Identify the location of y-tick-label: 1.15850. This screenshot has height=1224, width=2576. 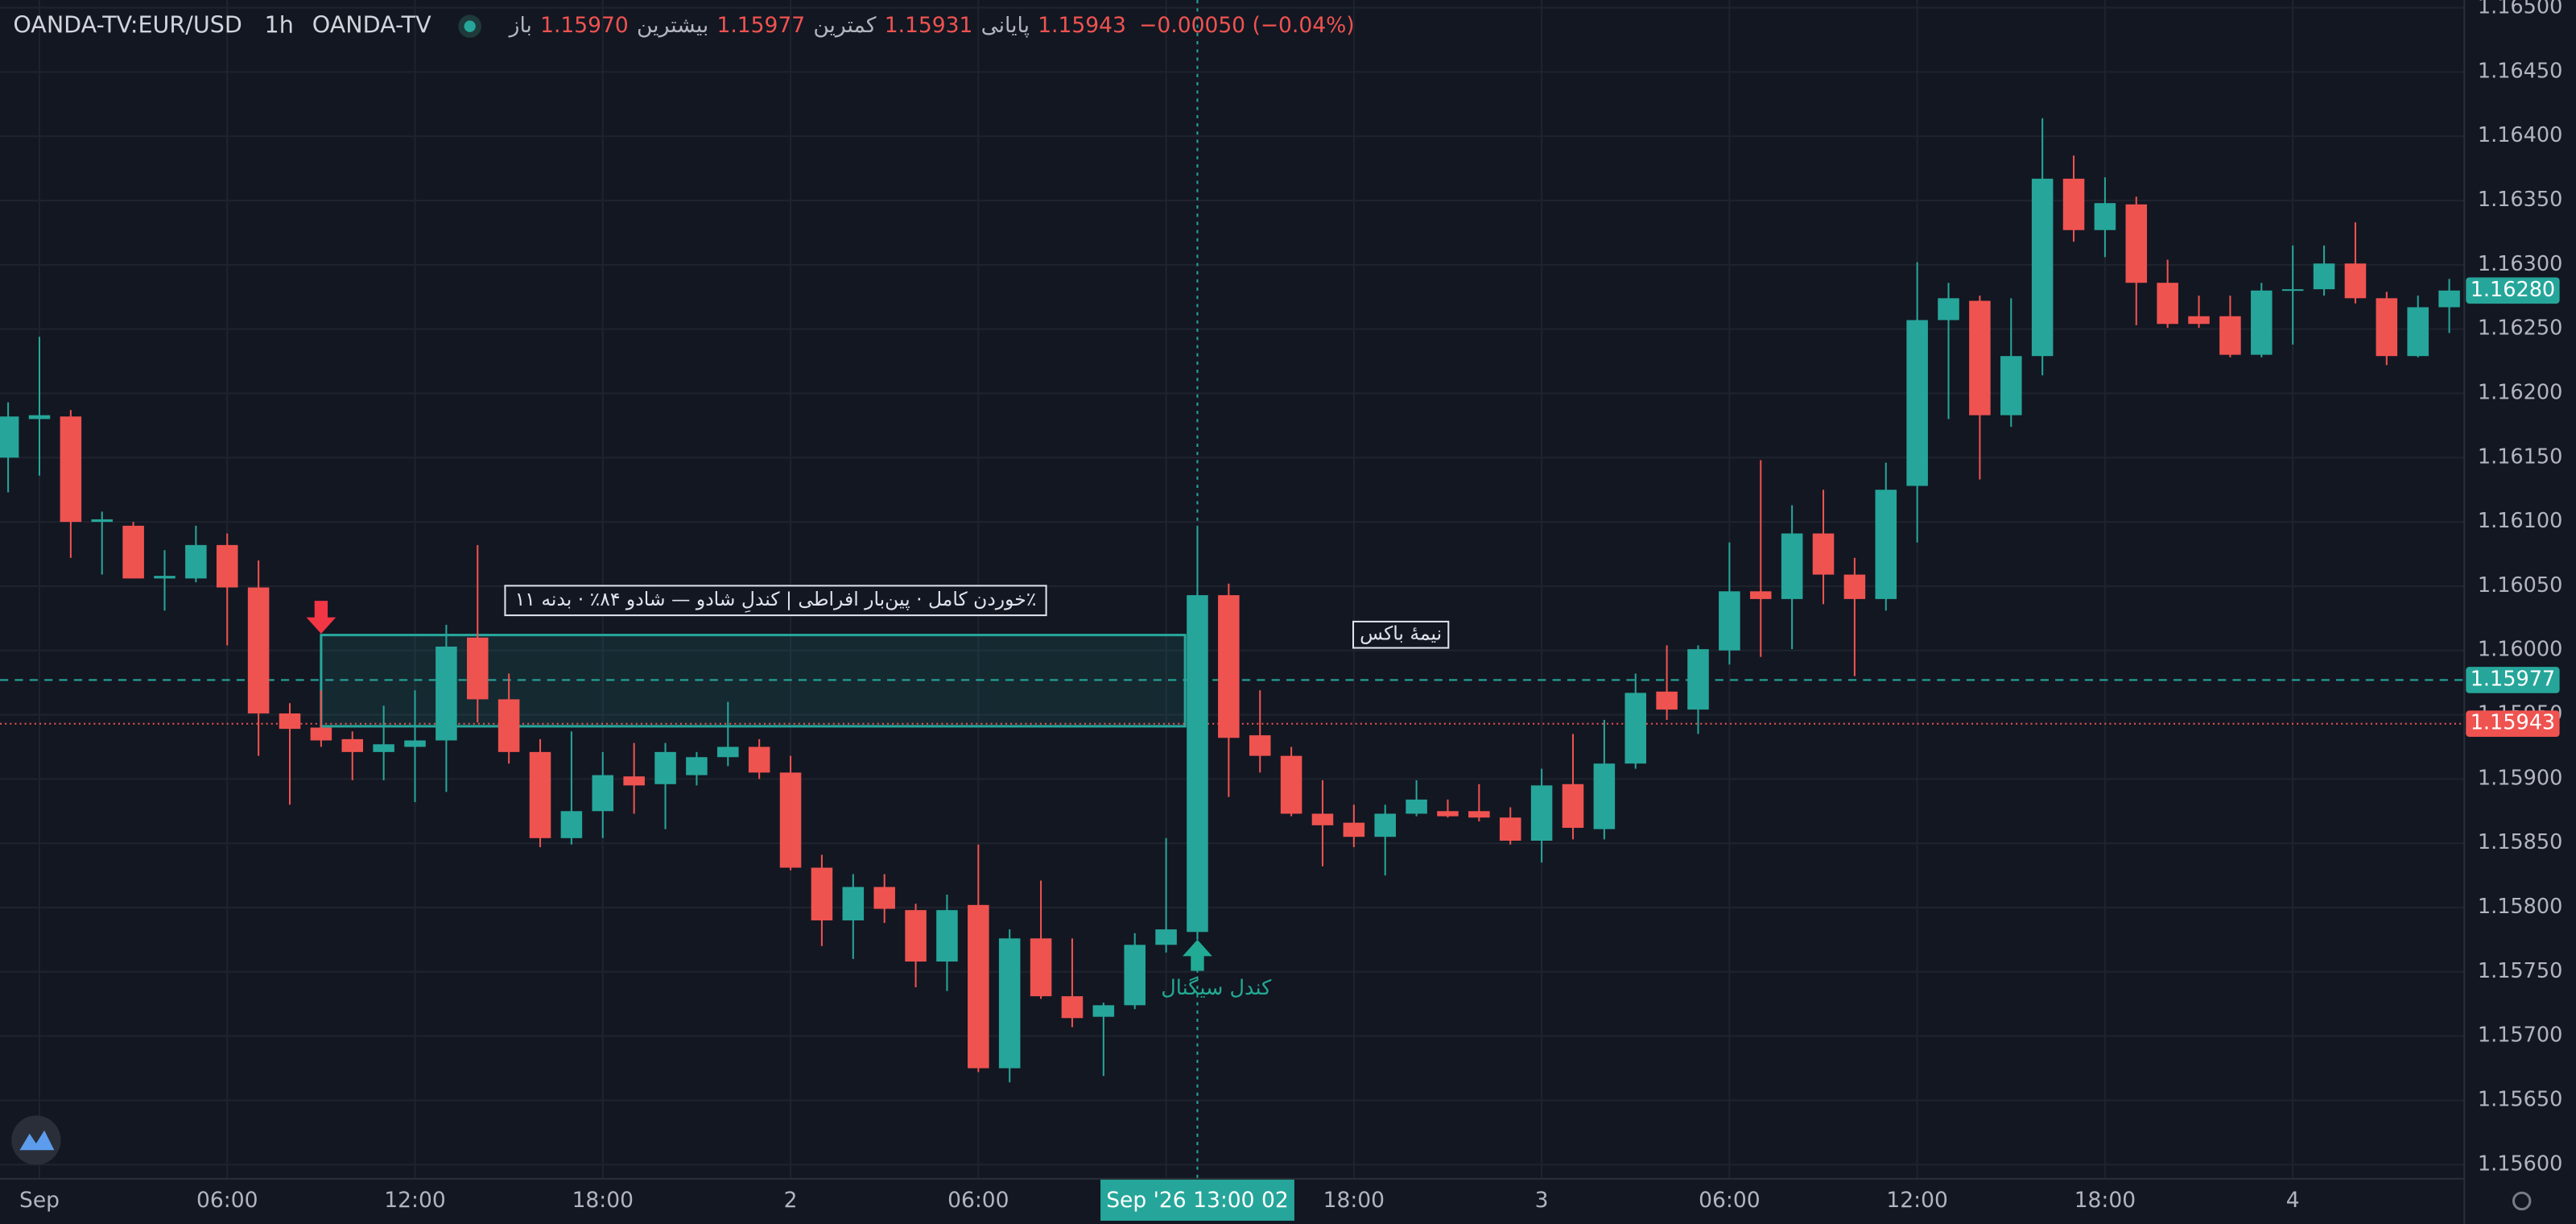
(2520, 842).